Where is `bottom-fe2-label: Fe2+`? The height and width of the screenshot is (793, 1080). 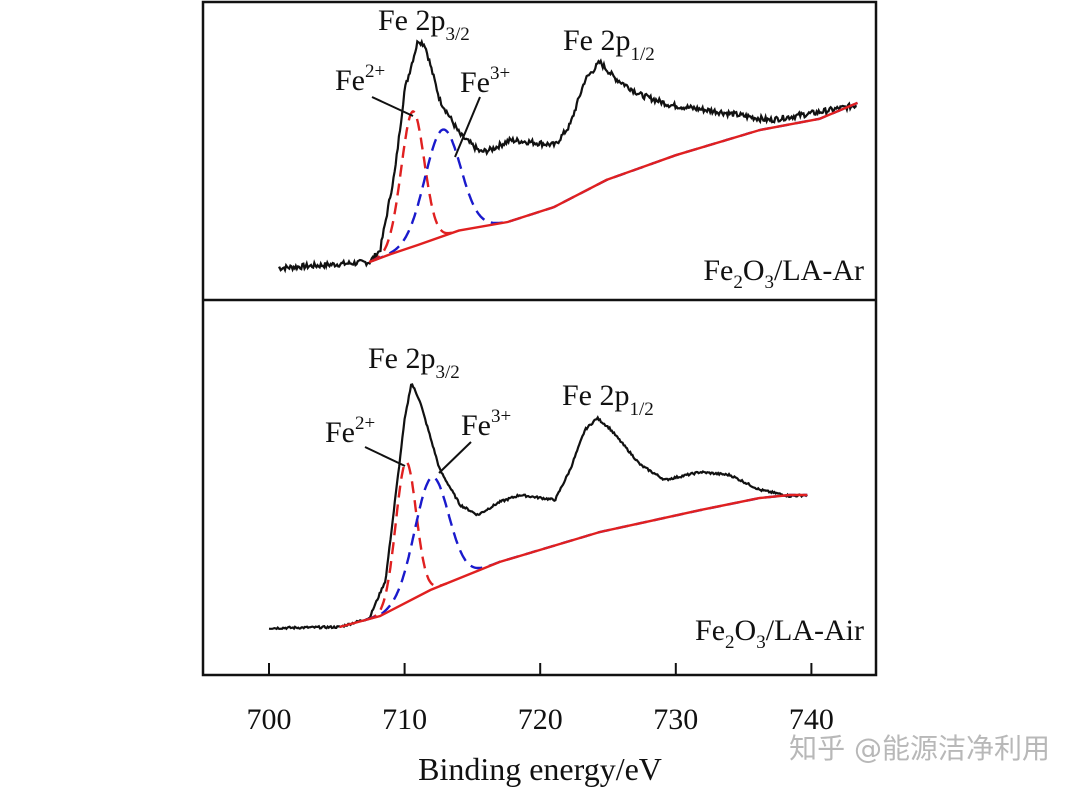 bottom-fe2-label: Fe2+ is located at coordinates (350, 431).